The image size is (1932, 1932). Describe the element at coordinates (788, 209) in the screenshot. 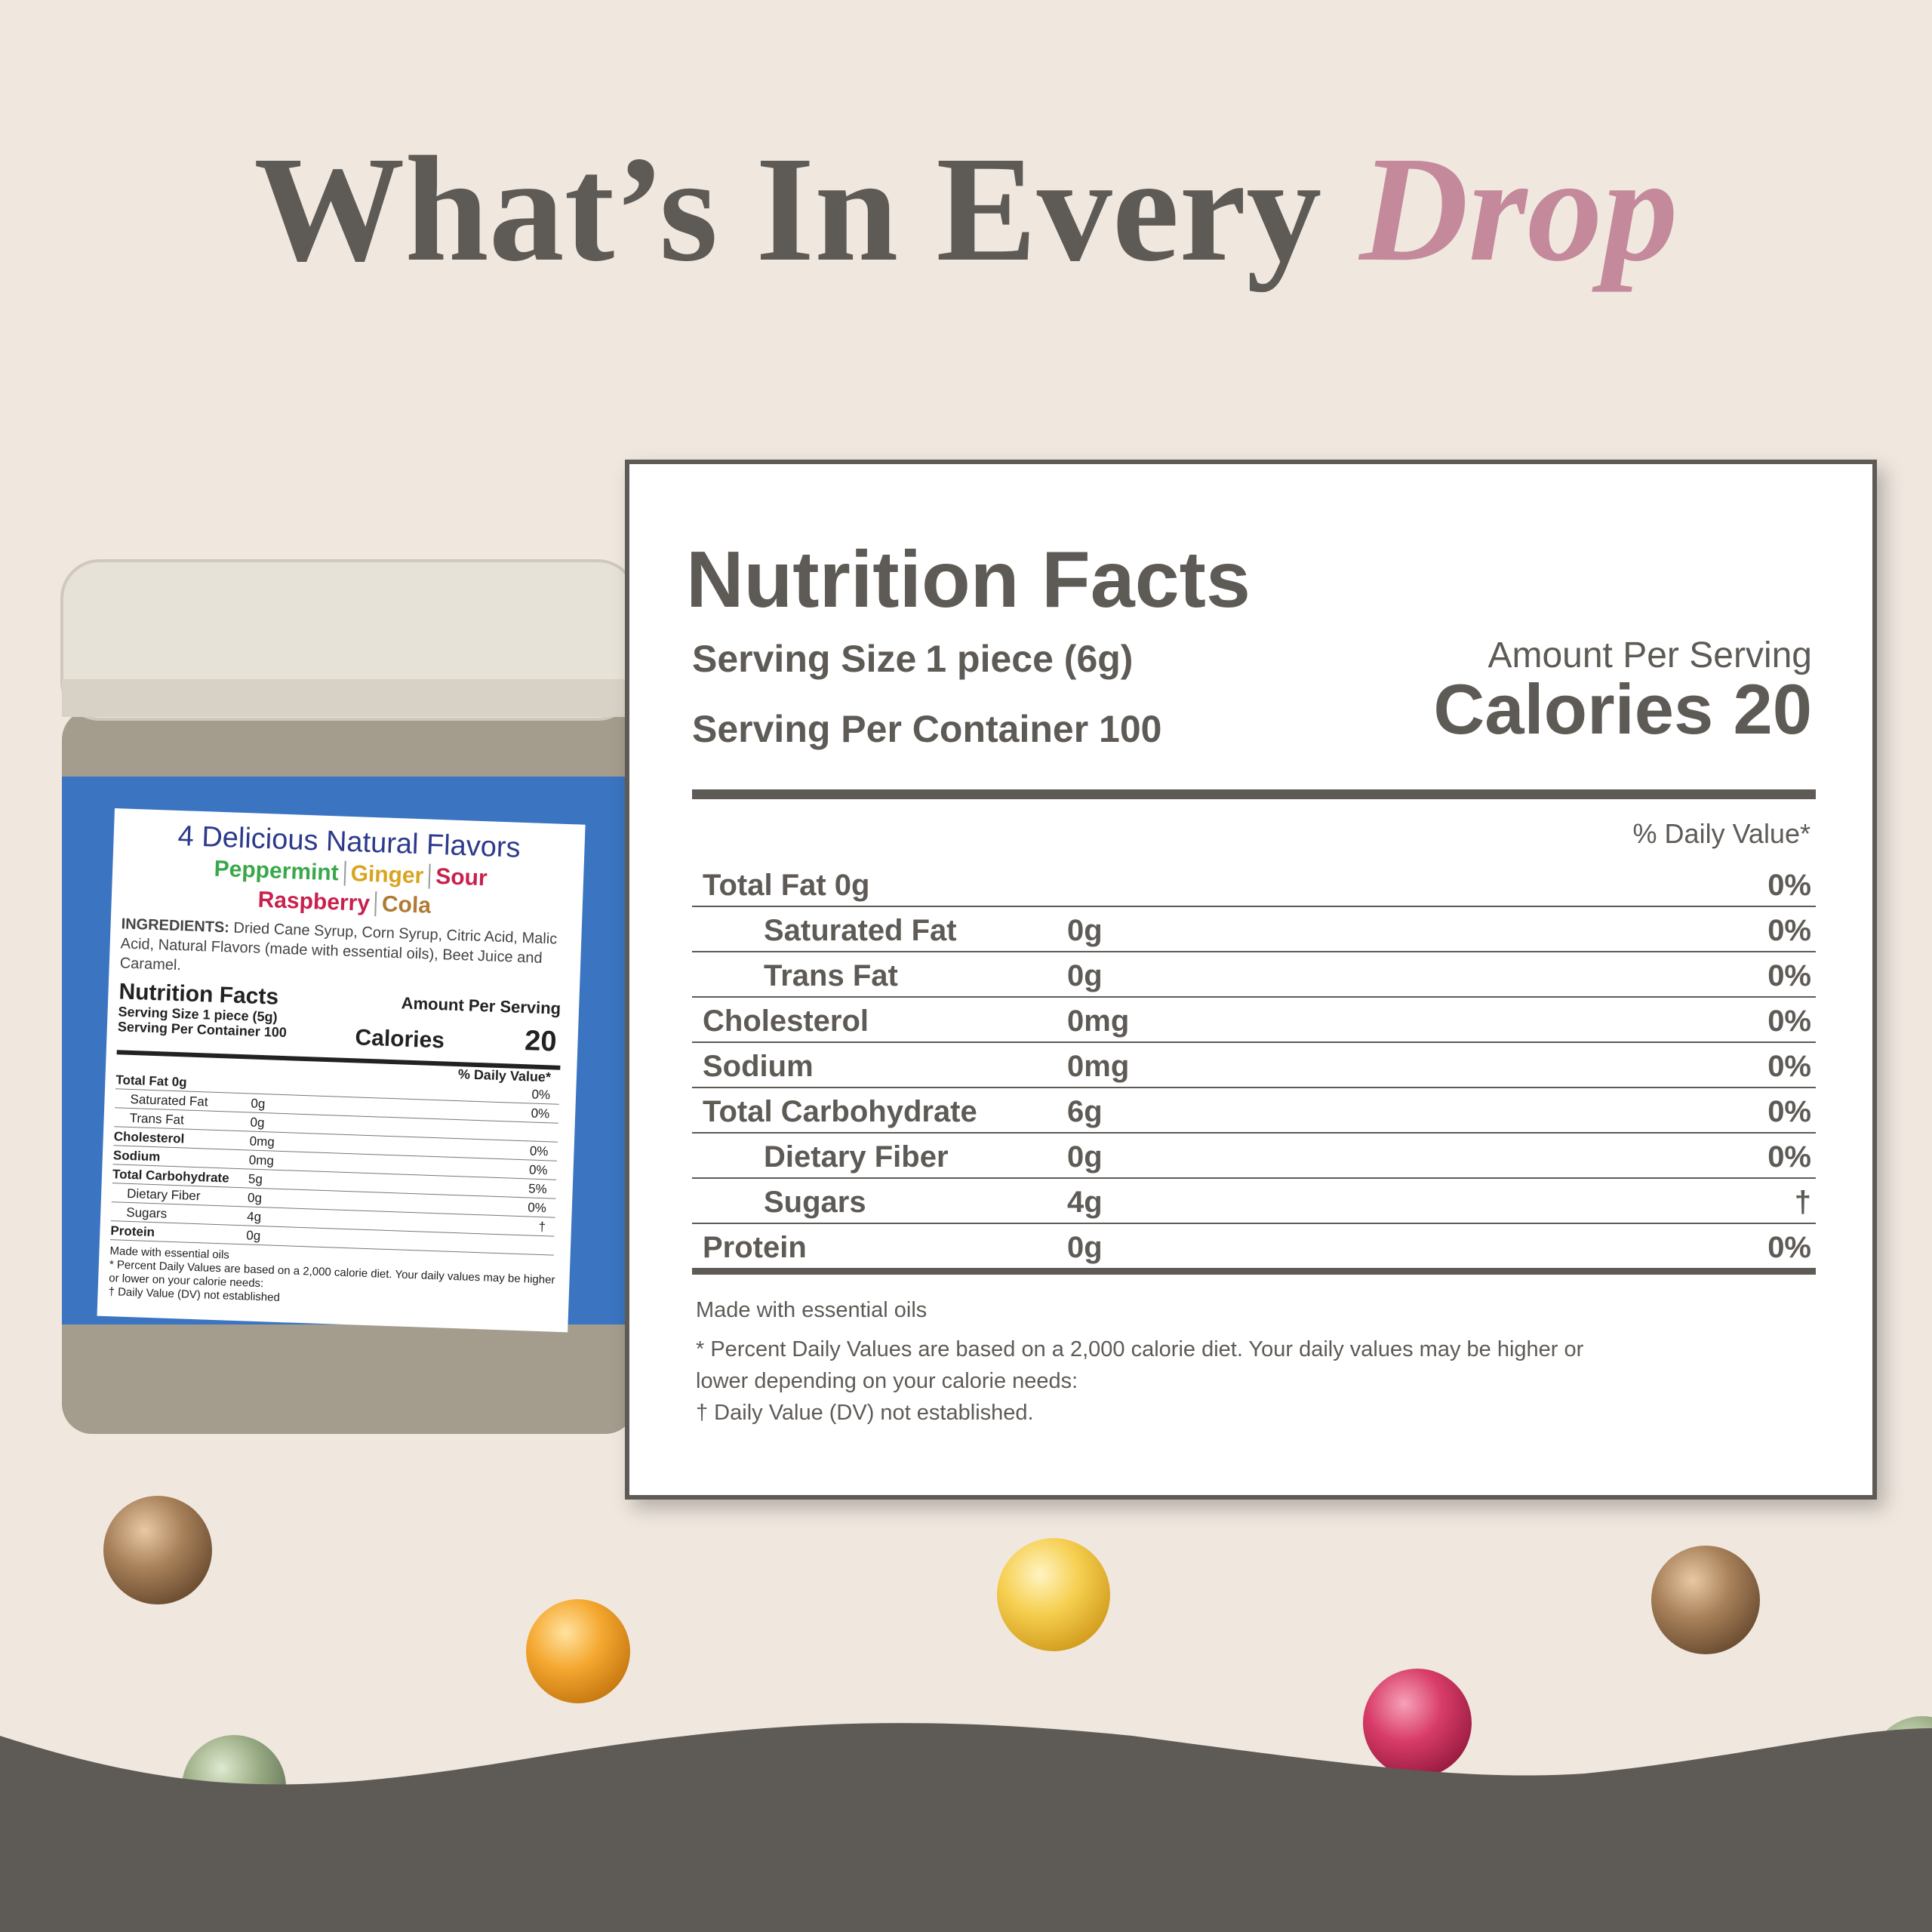

I see `headline-main: What’s In Every` at that location.